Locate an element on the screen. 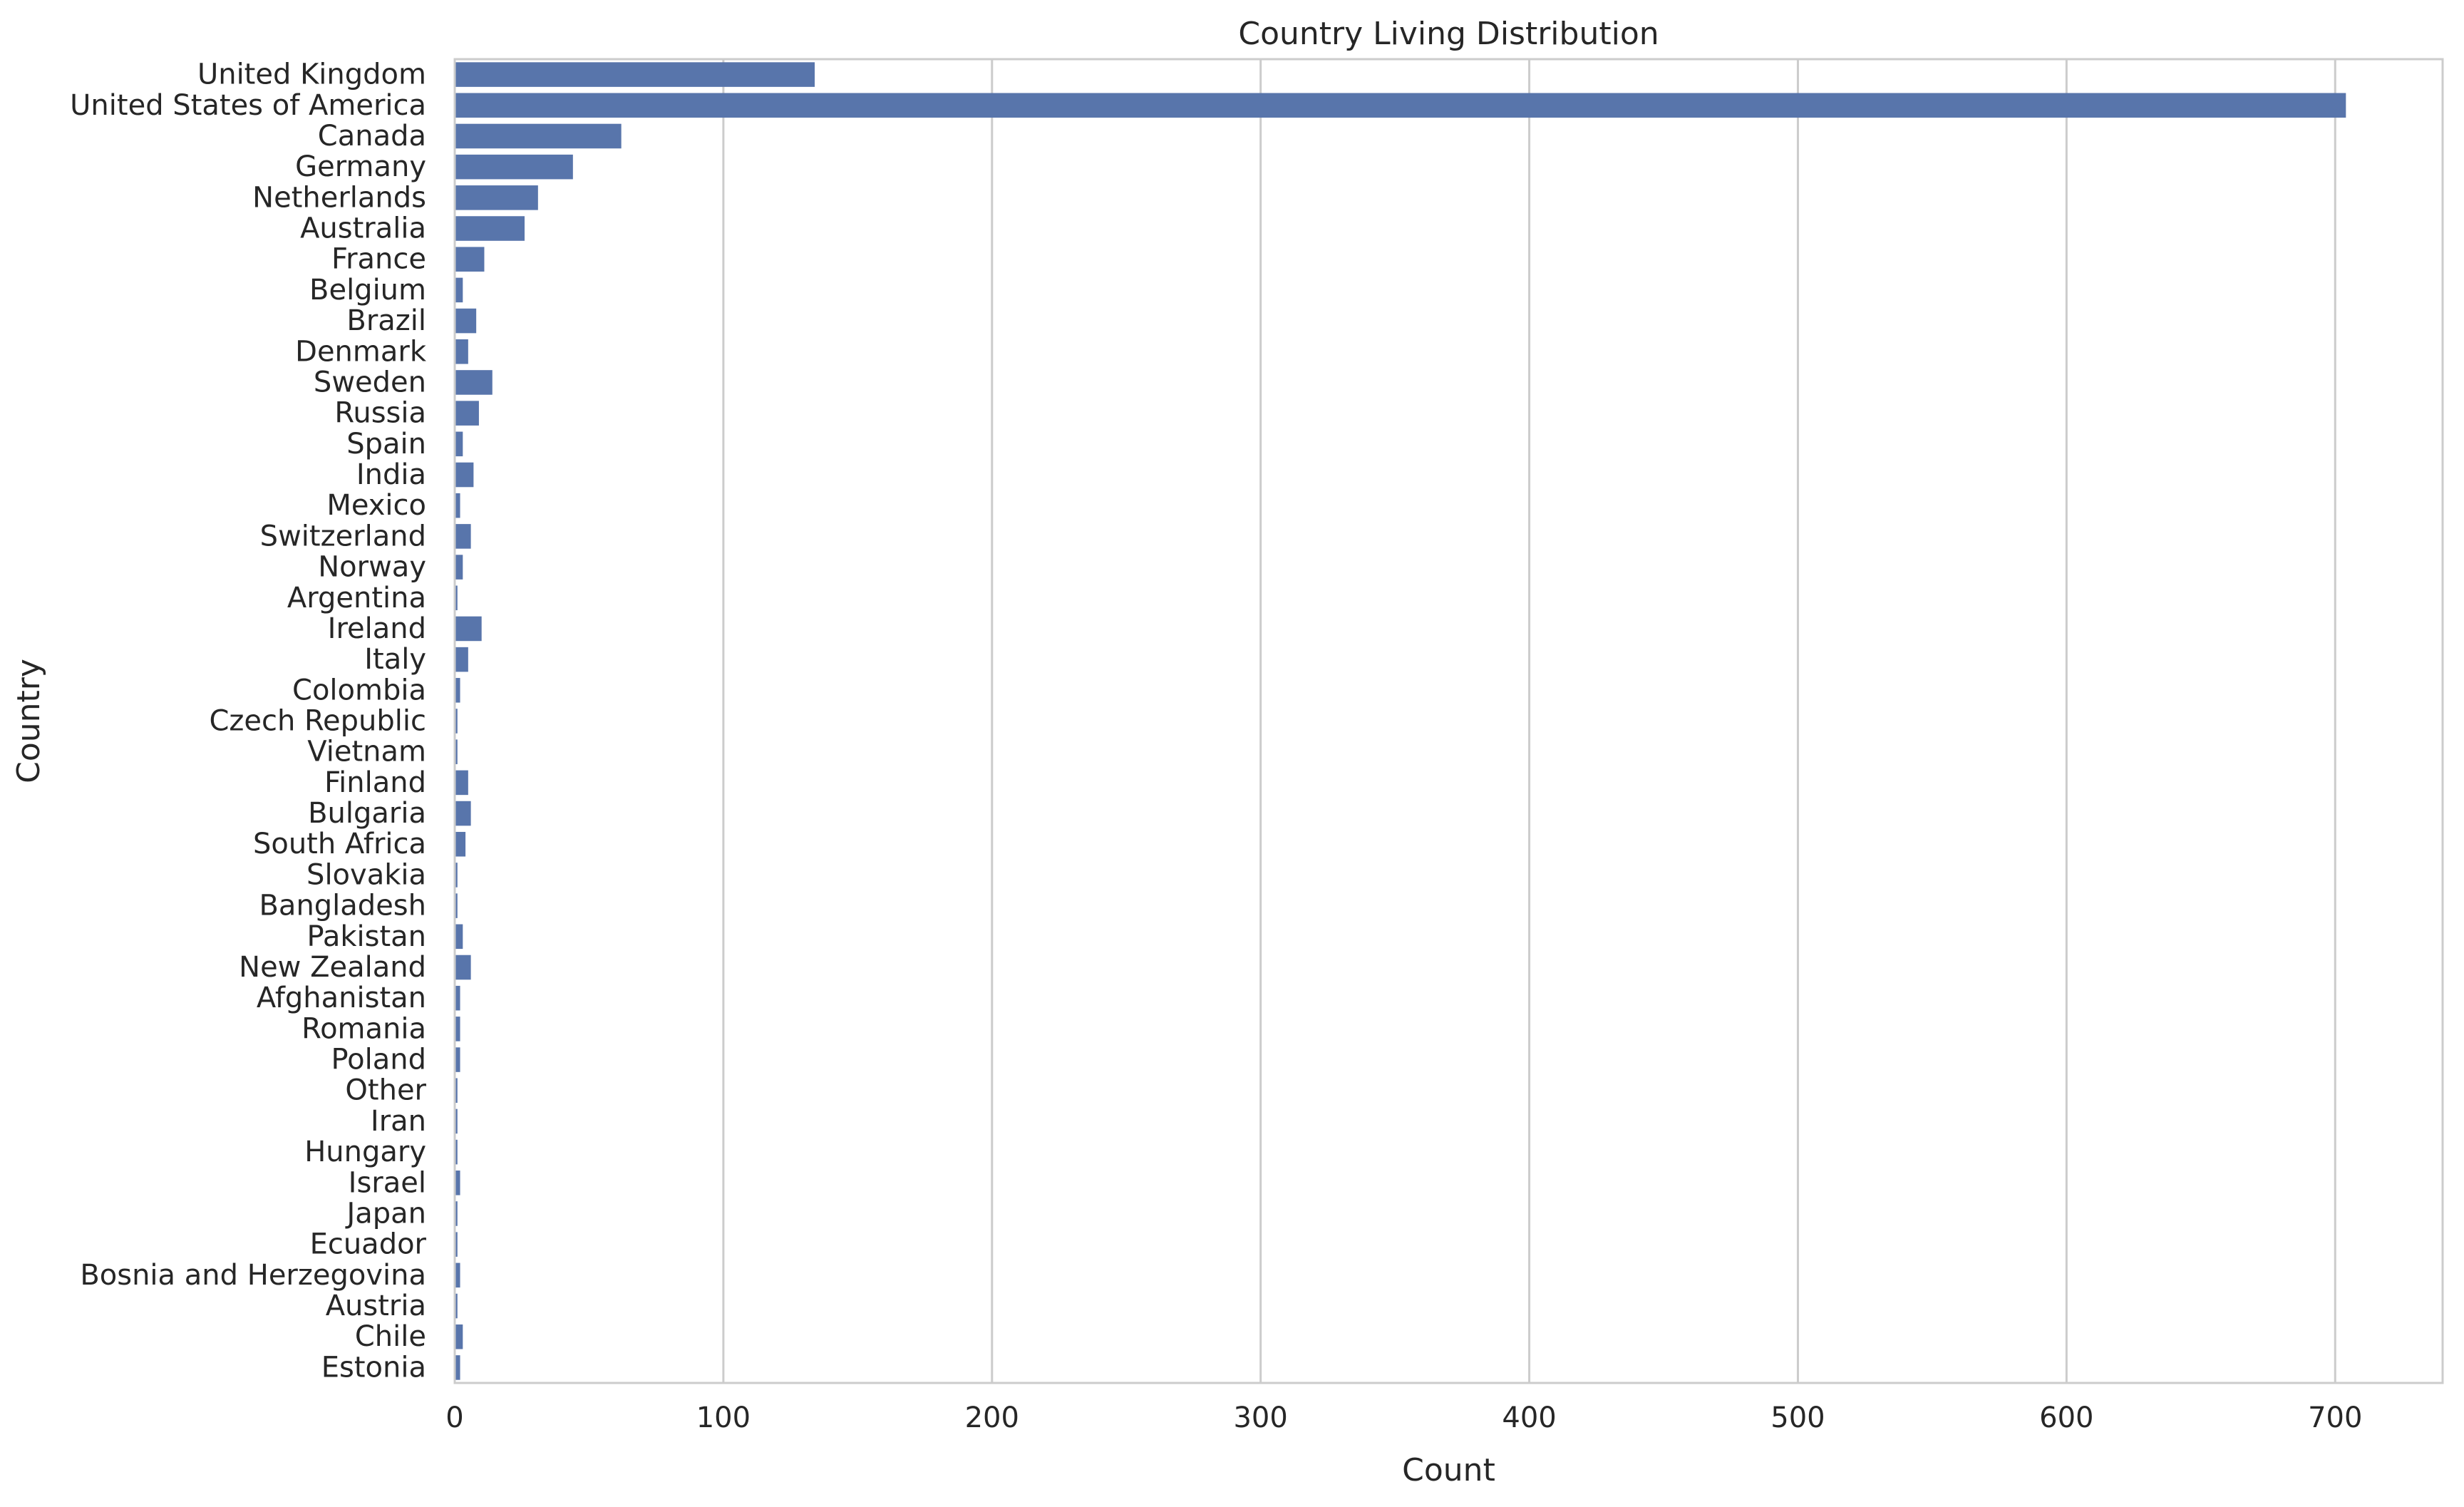  x-tick-label: 600 is located at coordinates (2066, 1417).